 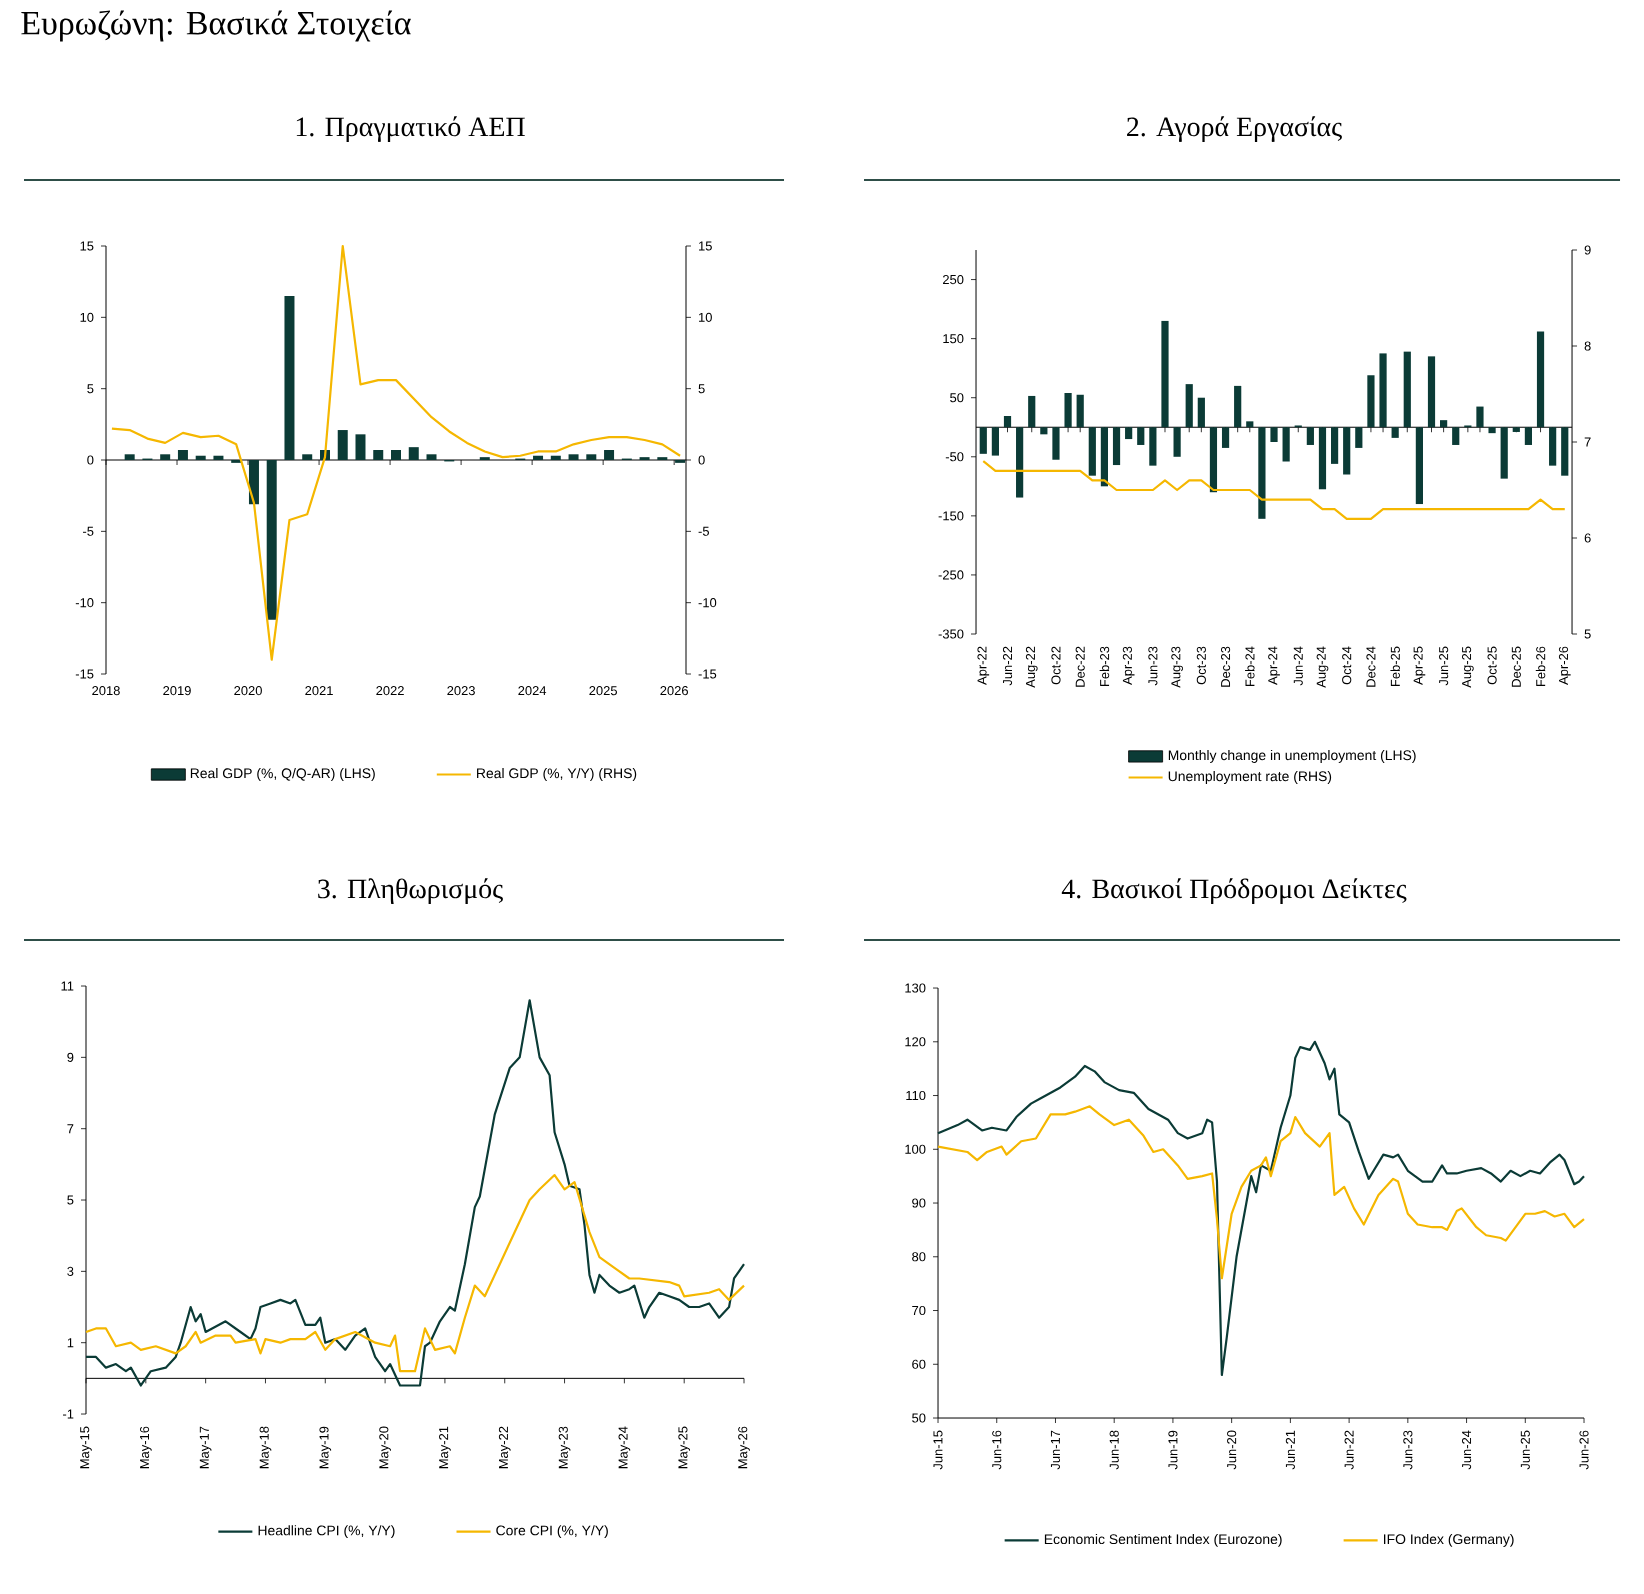 I want to click on chart-title: 4. Βασικοί Πρόδρομοι Δείκτες, so click(x=1234, y=891).